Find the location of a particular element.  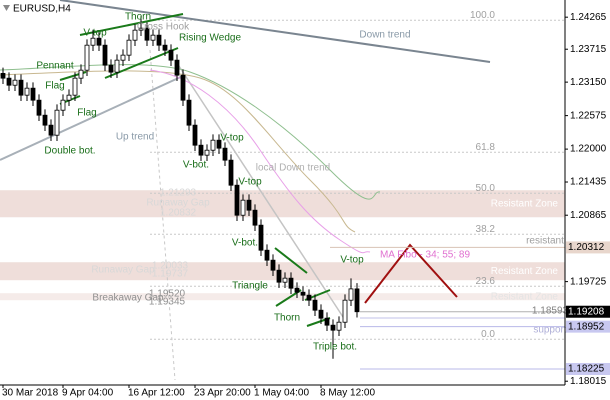

annotation: Thorn is located at coordinates (287, 318).